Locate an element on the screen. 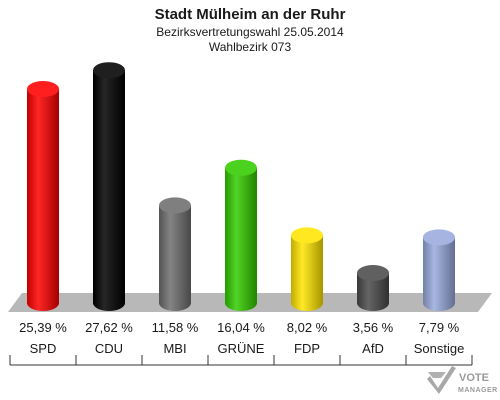 Image resolution: width=500 pixels, height=400 pixels. chart-title: Stadt Mülheim an der Ruhr is located at coordinates (250, 14).